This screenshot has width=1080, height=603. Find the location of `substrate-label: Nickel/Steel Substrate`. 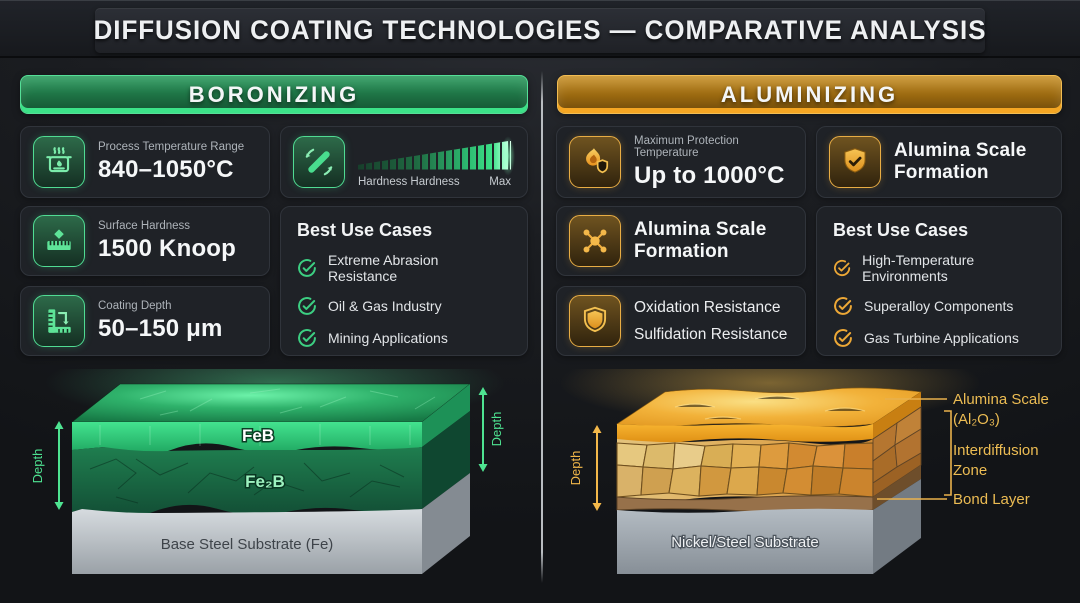

substrate-label: Nickel/Steel Substrate is located at coordinates (745, 542).